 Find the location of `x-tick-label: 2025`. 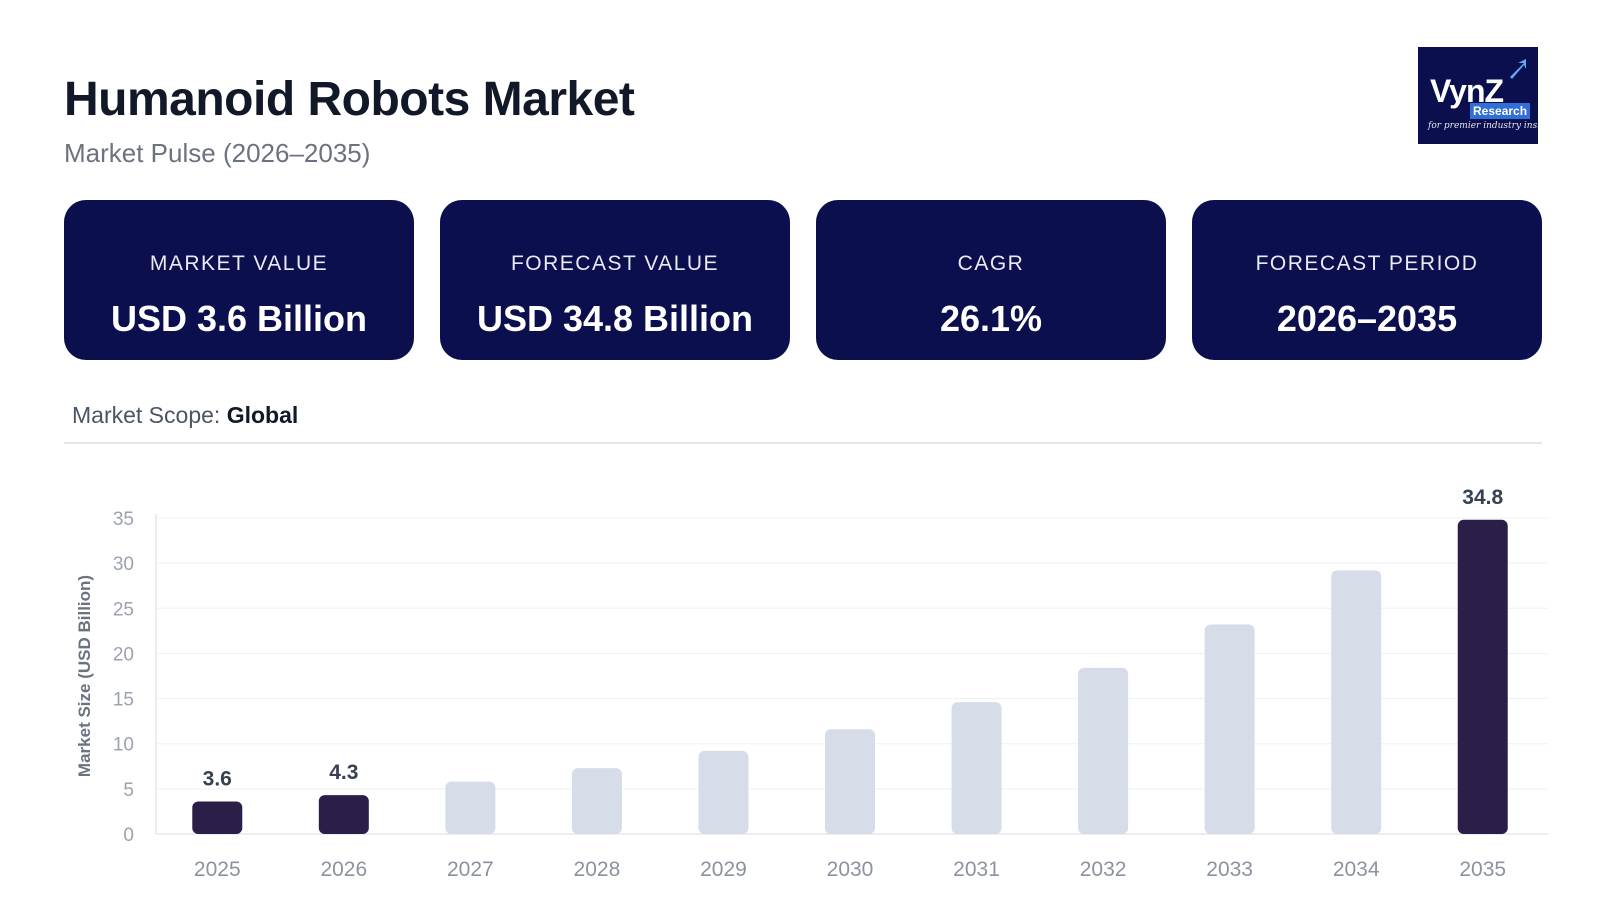

x-tick-label: 2025 is located at coordinates (217, 869).